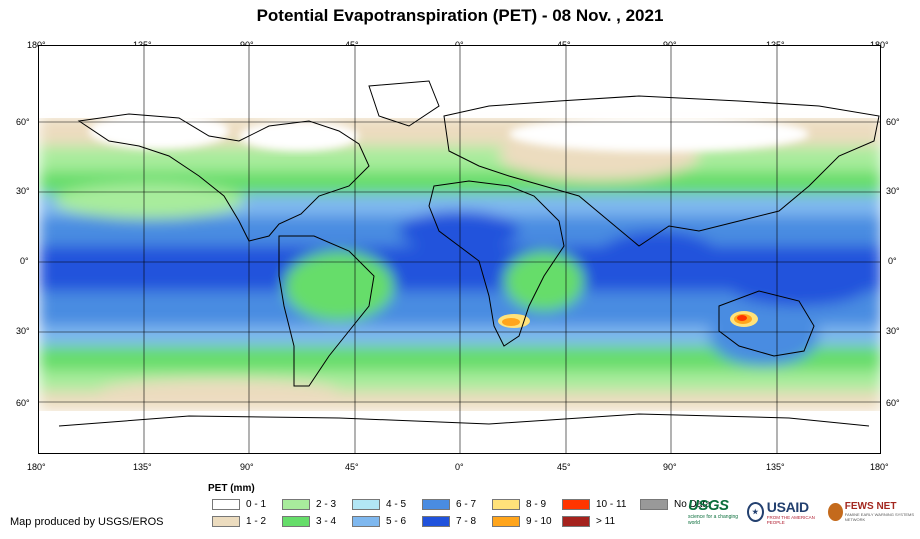 The height and width of the screenshot is (539, 920). What do you see at coordinates (522, 521) in the screenshot?
I see `legend-item: 9 - 10` at bounding box center [522, 521].